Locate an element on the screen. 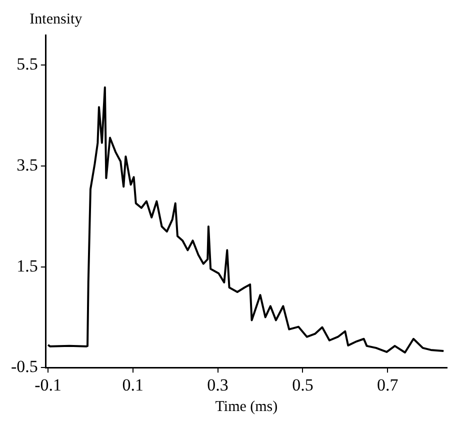 This screenshot has height=437, width=461. x-axis-title: Time (ms) is located at coordinates (246, 407).